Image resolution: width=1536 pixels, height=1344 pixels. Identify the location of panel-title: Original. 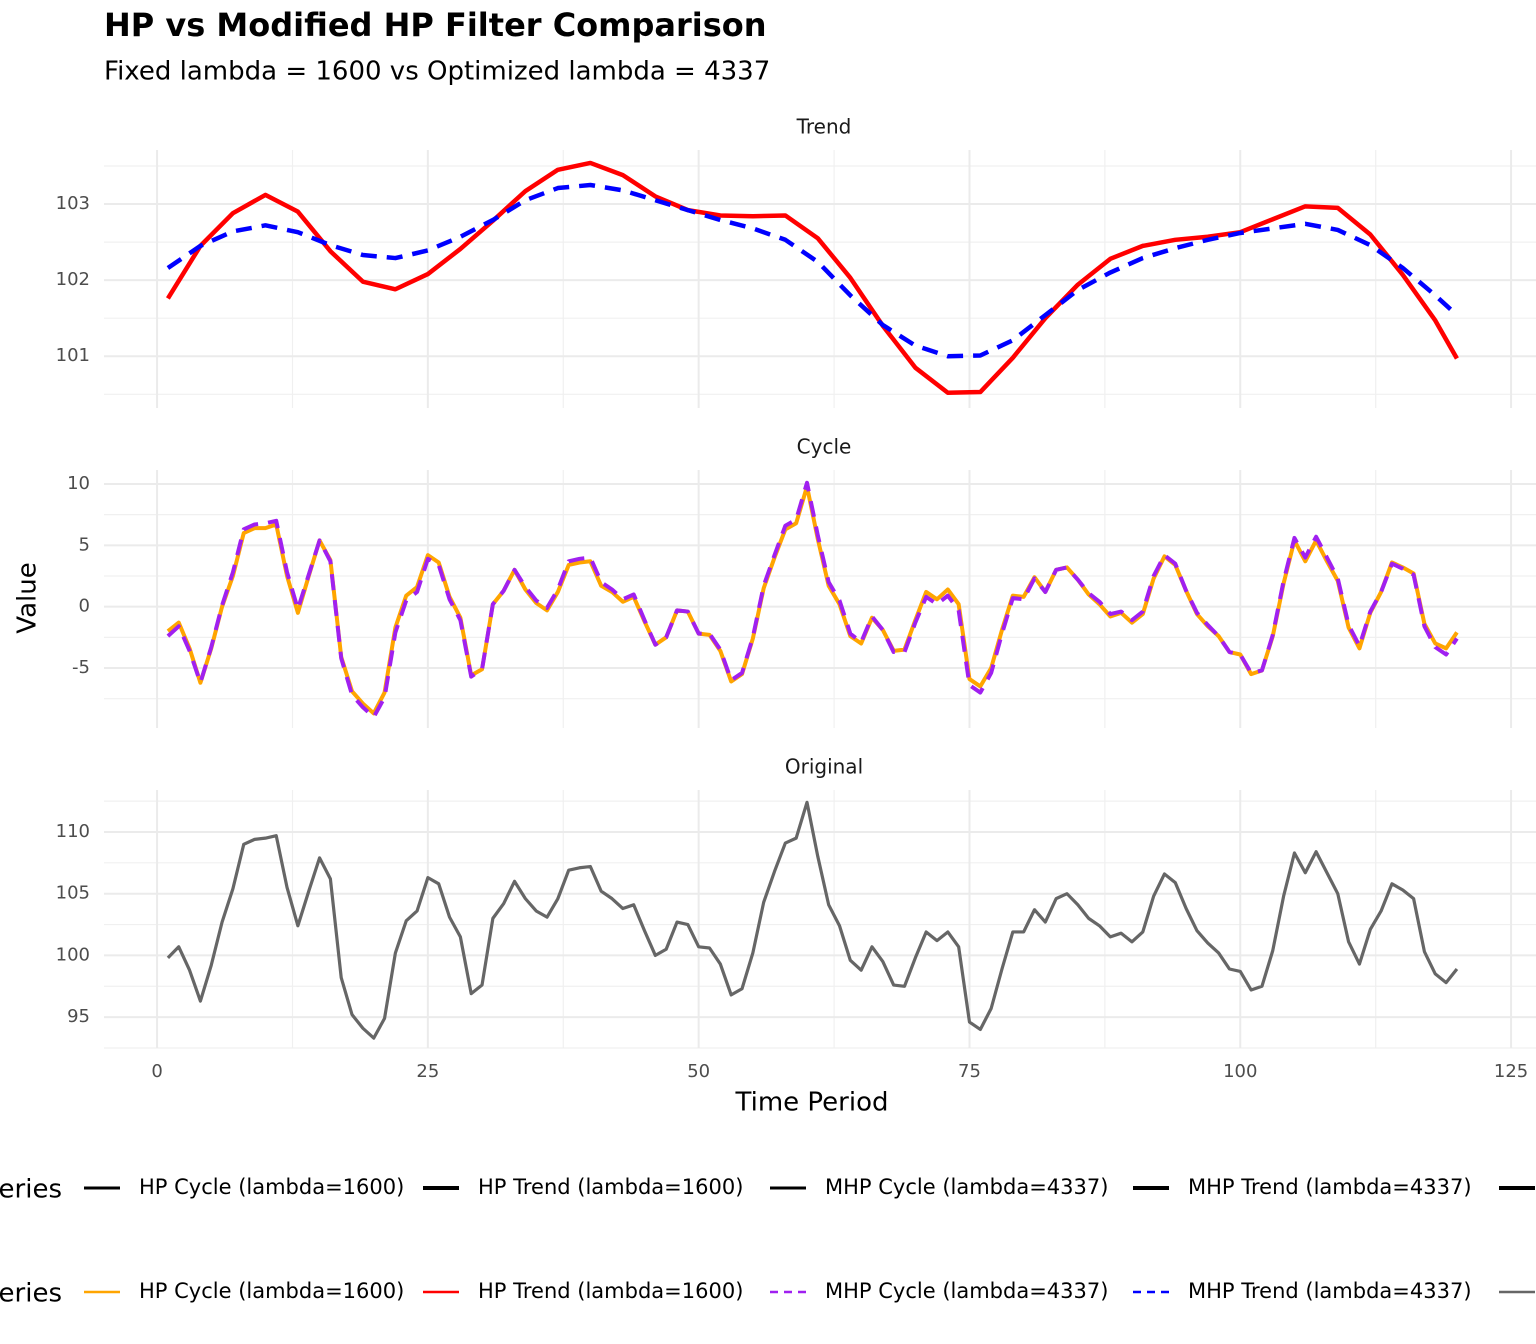
(824, 767).